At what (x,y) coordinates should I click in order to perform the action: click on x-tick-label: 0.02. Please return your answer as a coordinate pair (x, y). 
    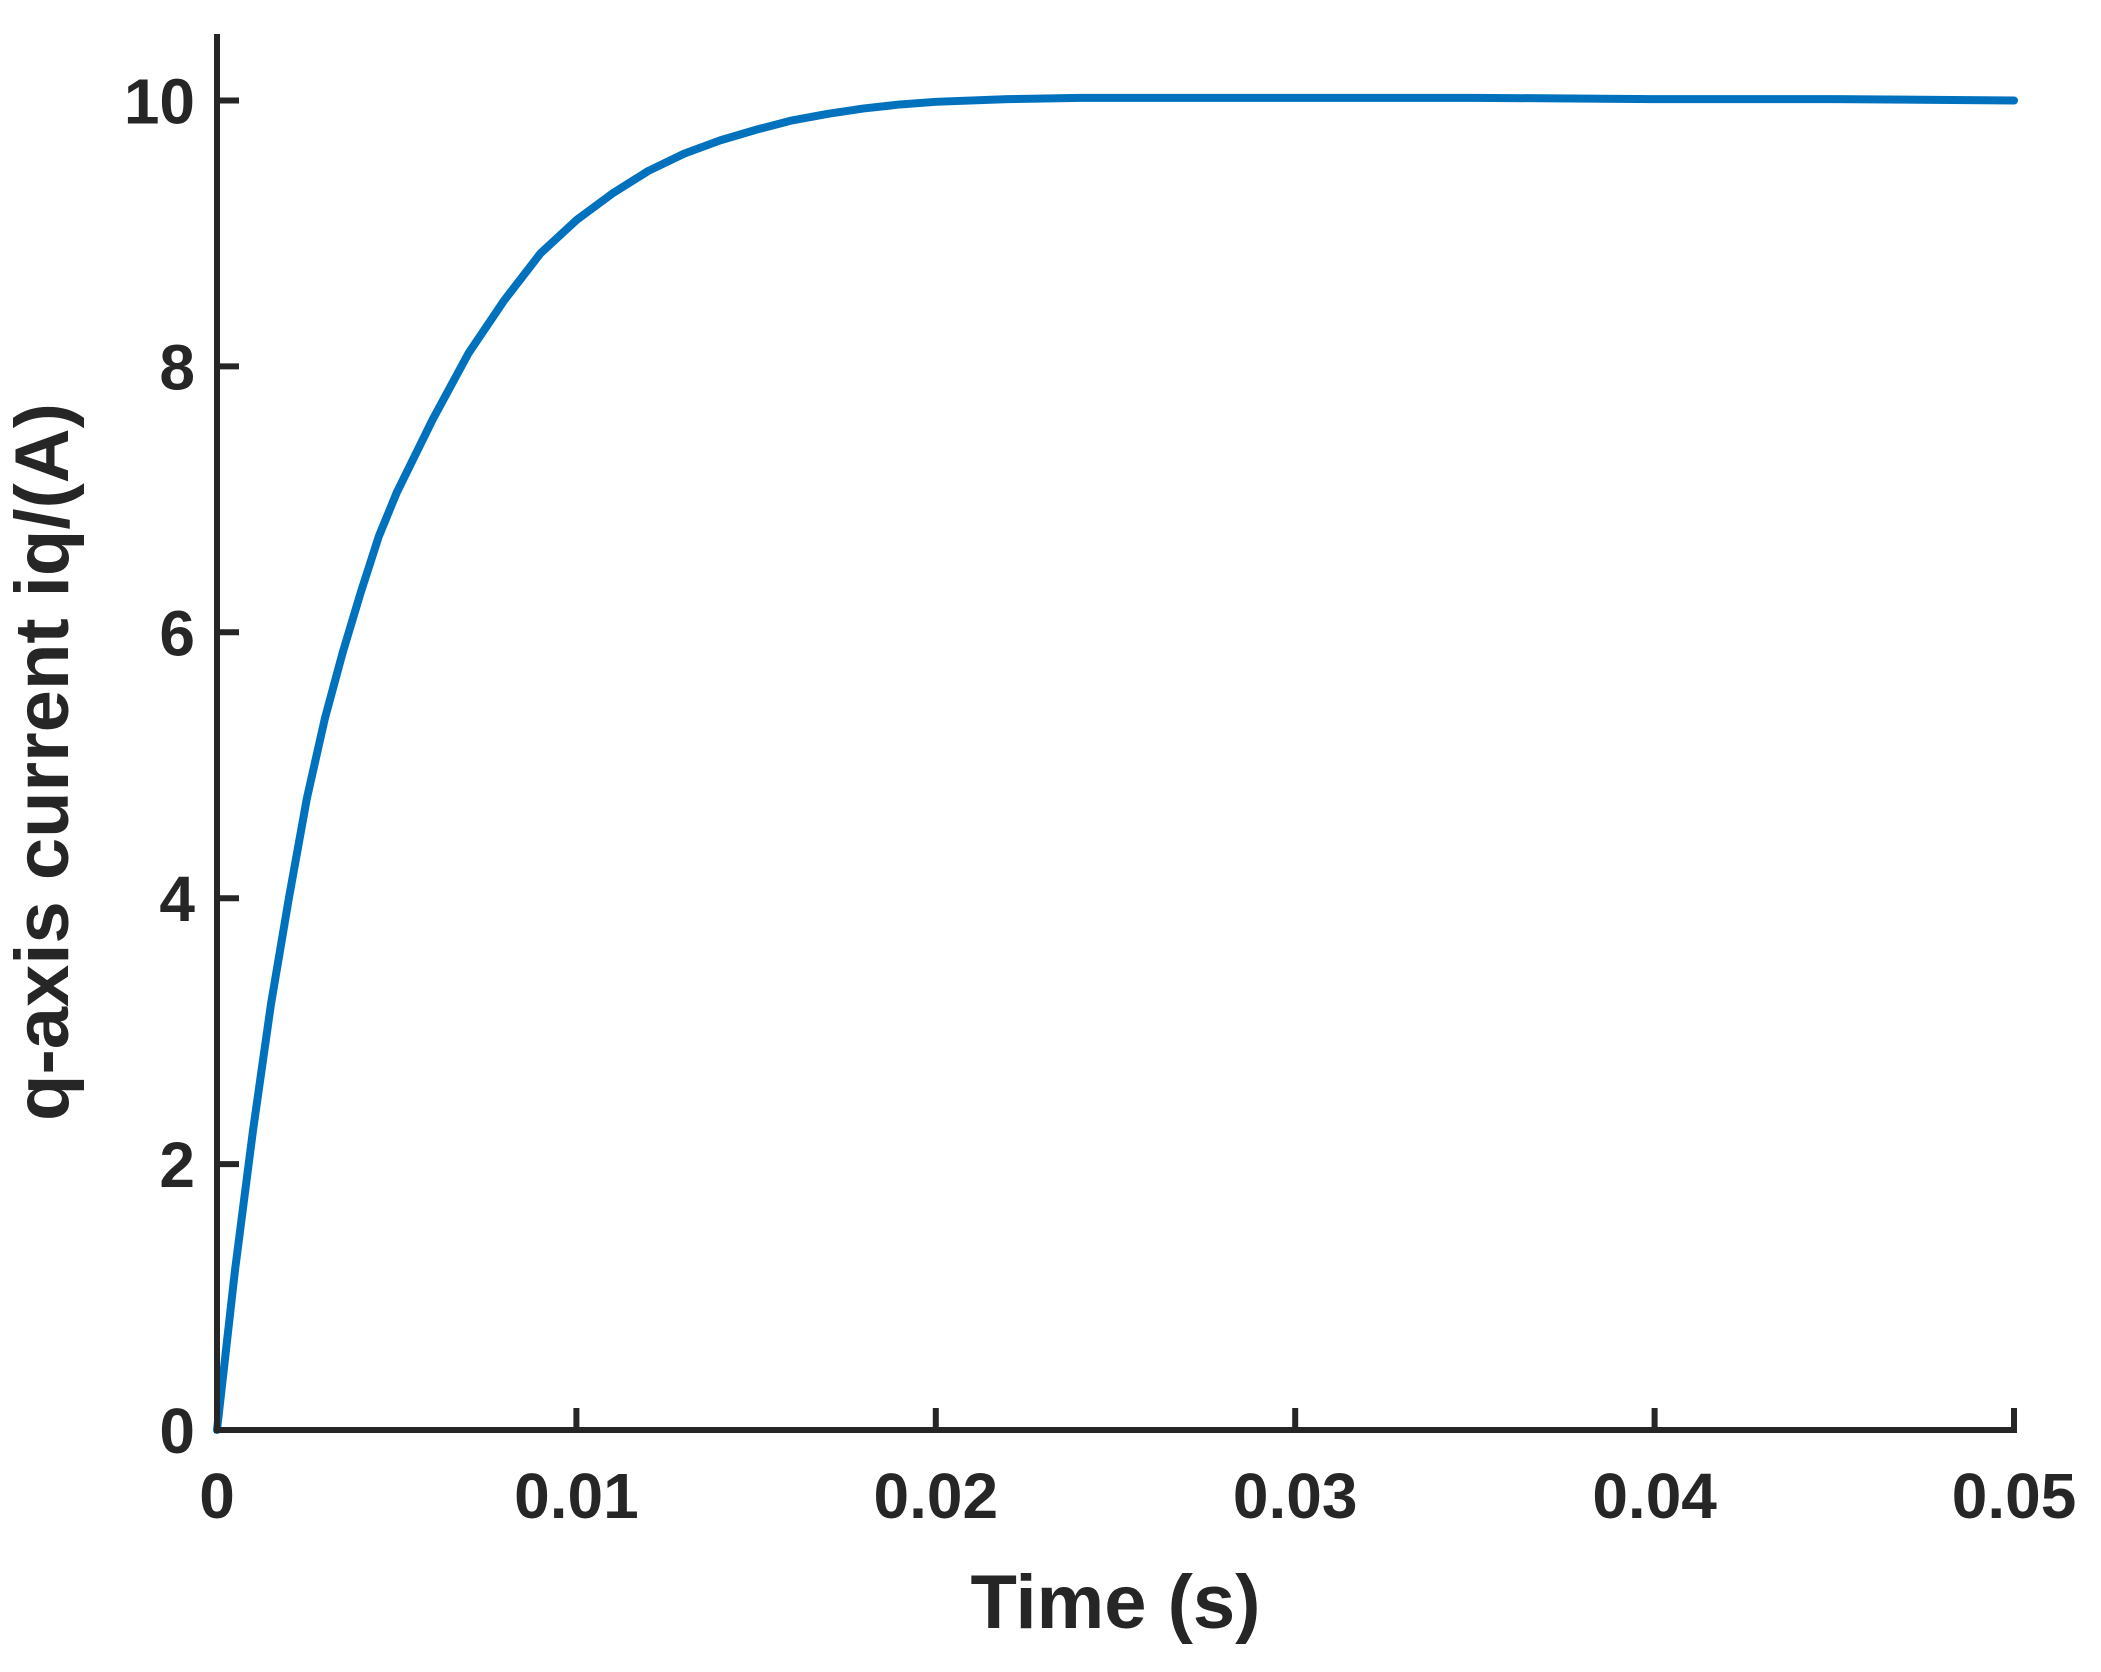
    Looking at the image, I should click on (936, 1496).